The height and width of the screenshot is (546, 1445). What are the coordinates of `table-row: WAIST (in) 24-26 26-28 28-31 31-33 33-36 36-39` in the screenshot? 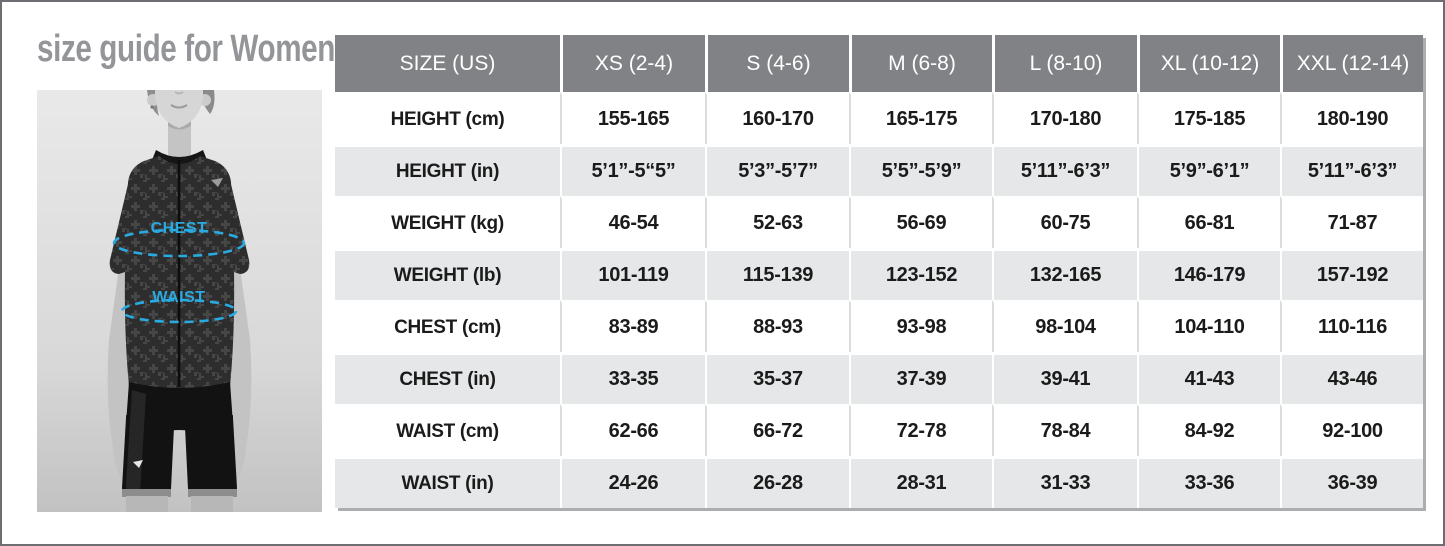 It's located at (879, 482).